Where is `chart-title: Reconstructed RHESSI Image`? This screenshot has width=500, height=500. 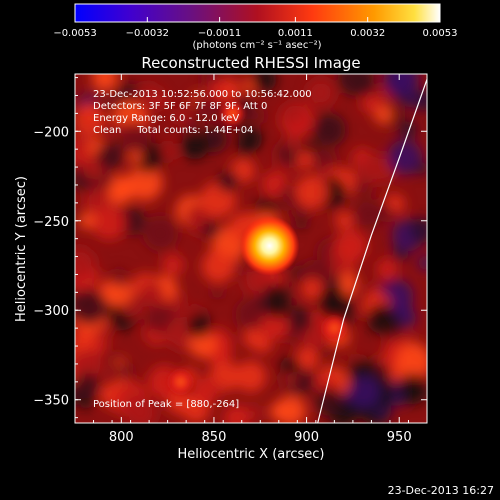 chart-title: Reconstructed RHESSI Image is located at coordinates (250, 63).